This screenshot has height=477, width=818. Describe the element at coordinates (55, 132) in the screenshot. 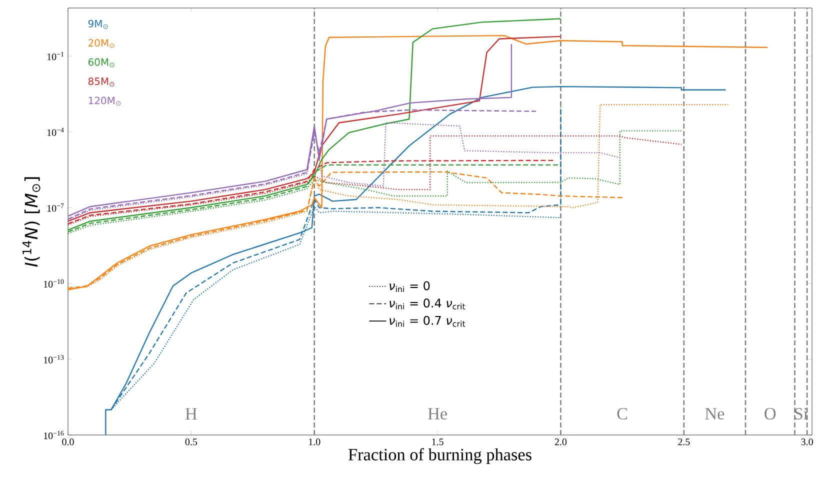

I see `y-tick-label: 10$^{−4}$` at that location.